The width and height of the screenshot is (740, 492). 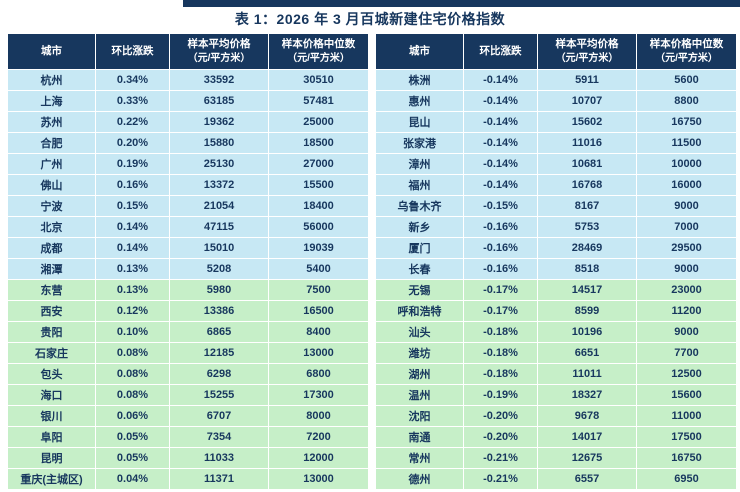 I want to click on cell-avg: 15255, so click(x=219, y=395).